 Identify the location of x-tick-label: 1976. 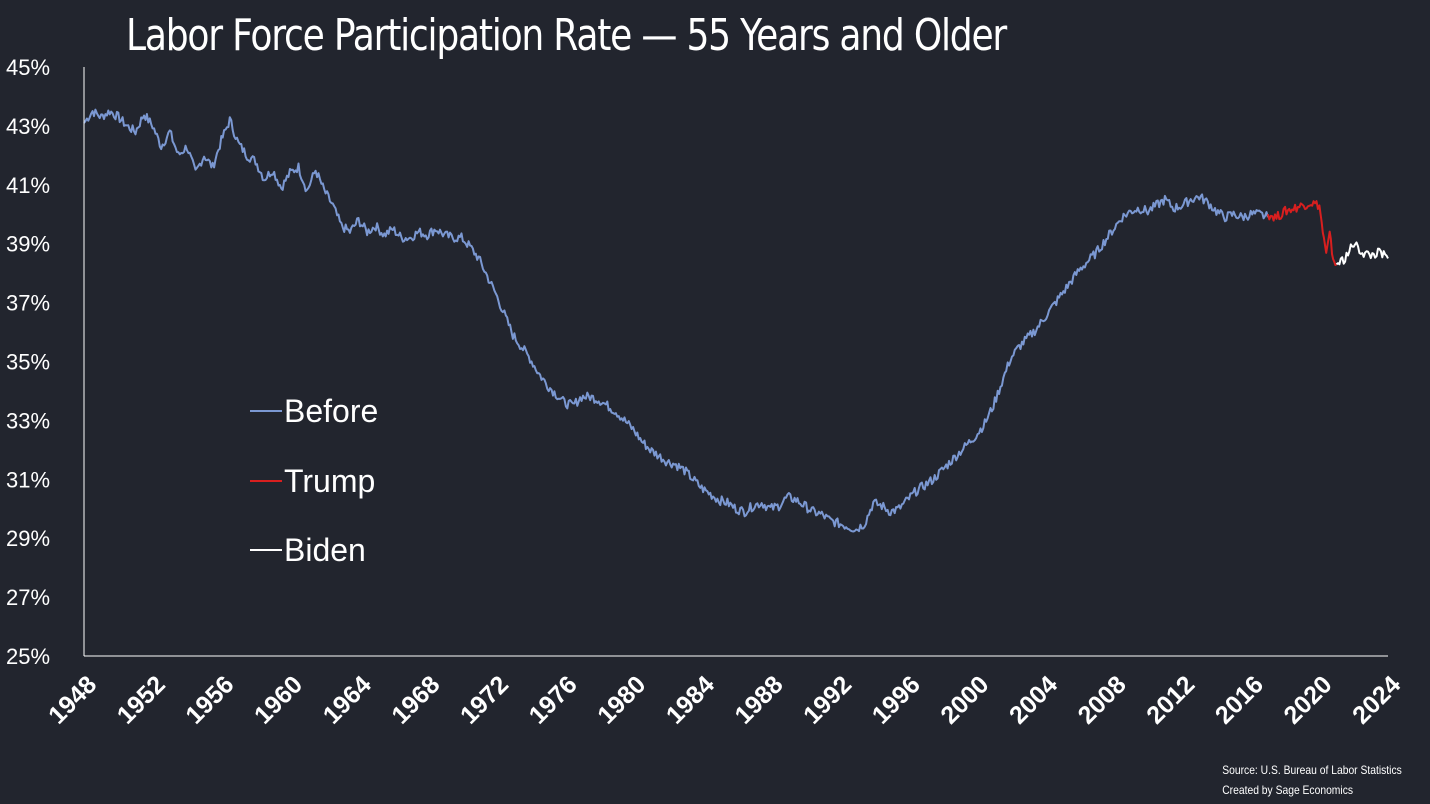
(553, 699).